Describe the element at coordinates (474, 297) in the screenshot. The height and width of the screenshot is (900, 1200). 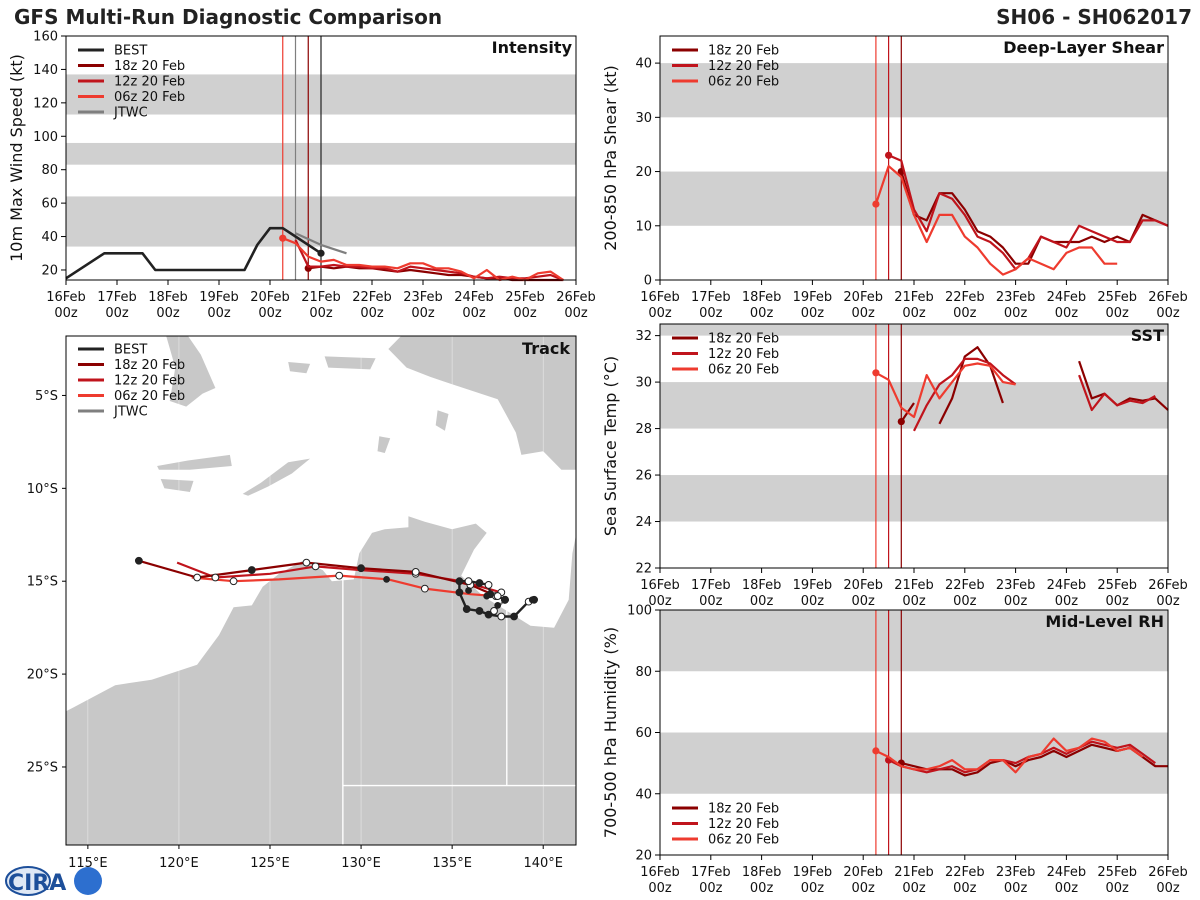
I see `intensity-xtick-day: 24Feb` at that location.